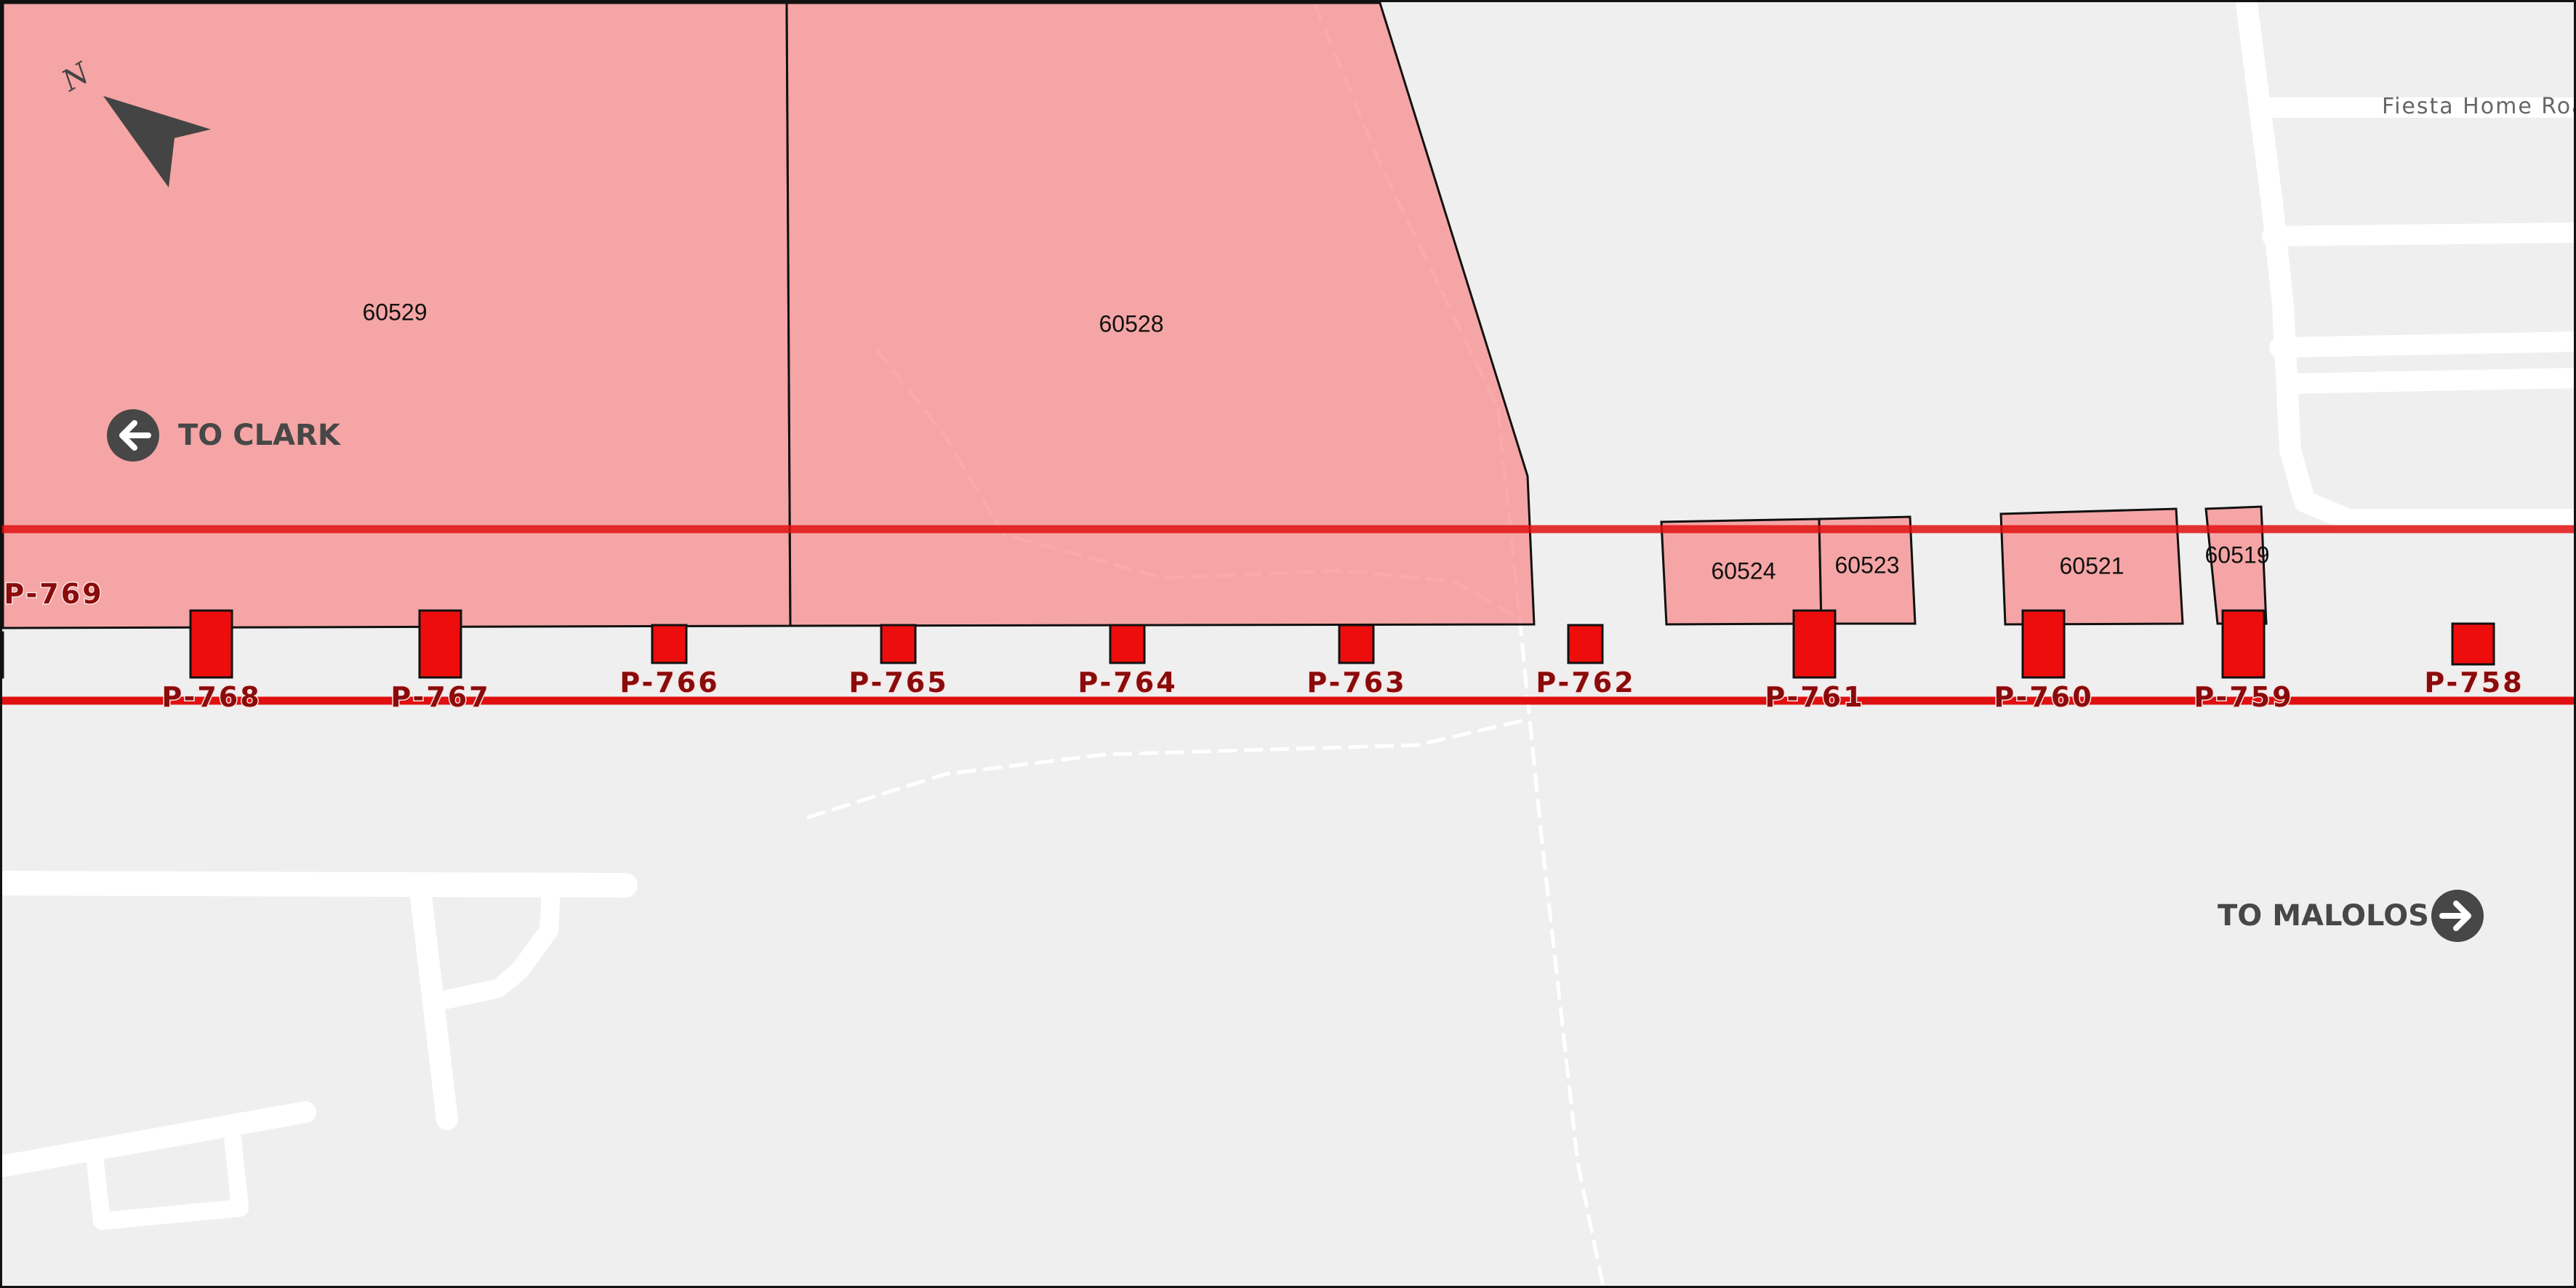 Image resolution: width=2576 pixels, height=1288 pixels. I want to click on direction-label-malolos: TO MALOLOS, so click(2323, 916).